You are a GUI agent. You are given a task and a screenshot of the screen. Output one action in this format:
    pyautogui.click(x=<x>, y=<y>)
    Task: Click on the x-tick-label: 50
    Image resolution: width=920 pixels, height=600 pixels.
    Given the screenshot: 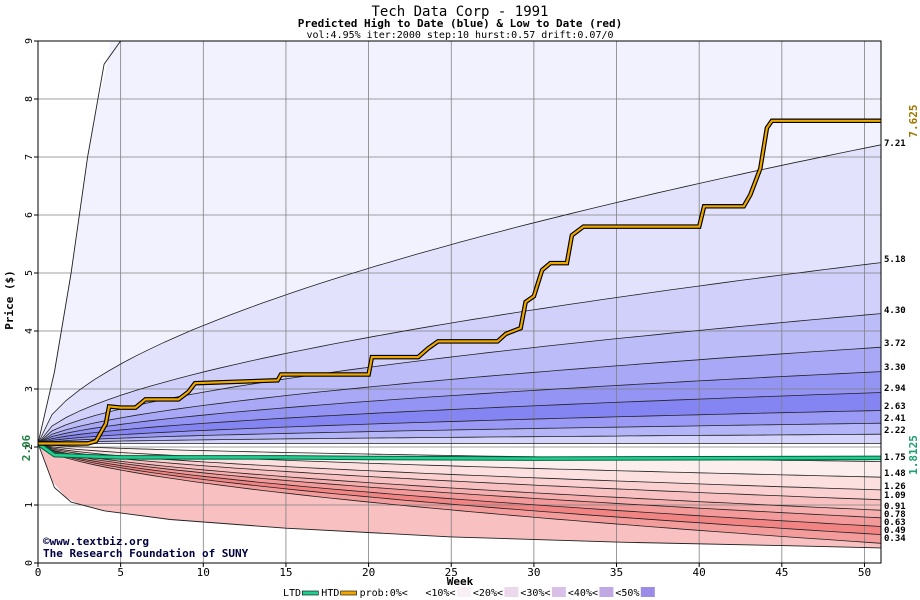 What is the action you would take?
    pyautogui.click(x=864, y=572)
    